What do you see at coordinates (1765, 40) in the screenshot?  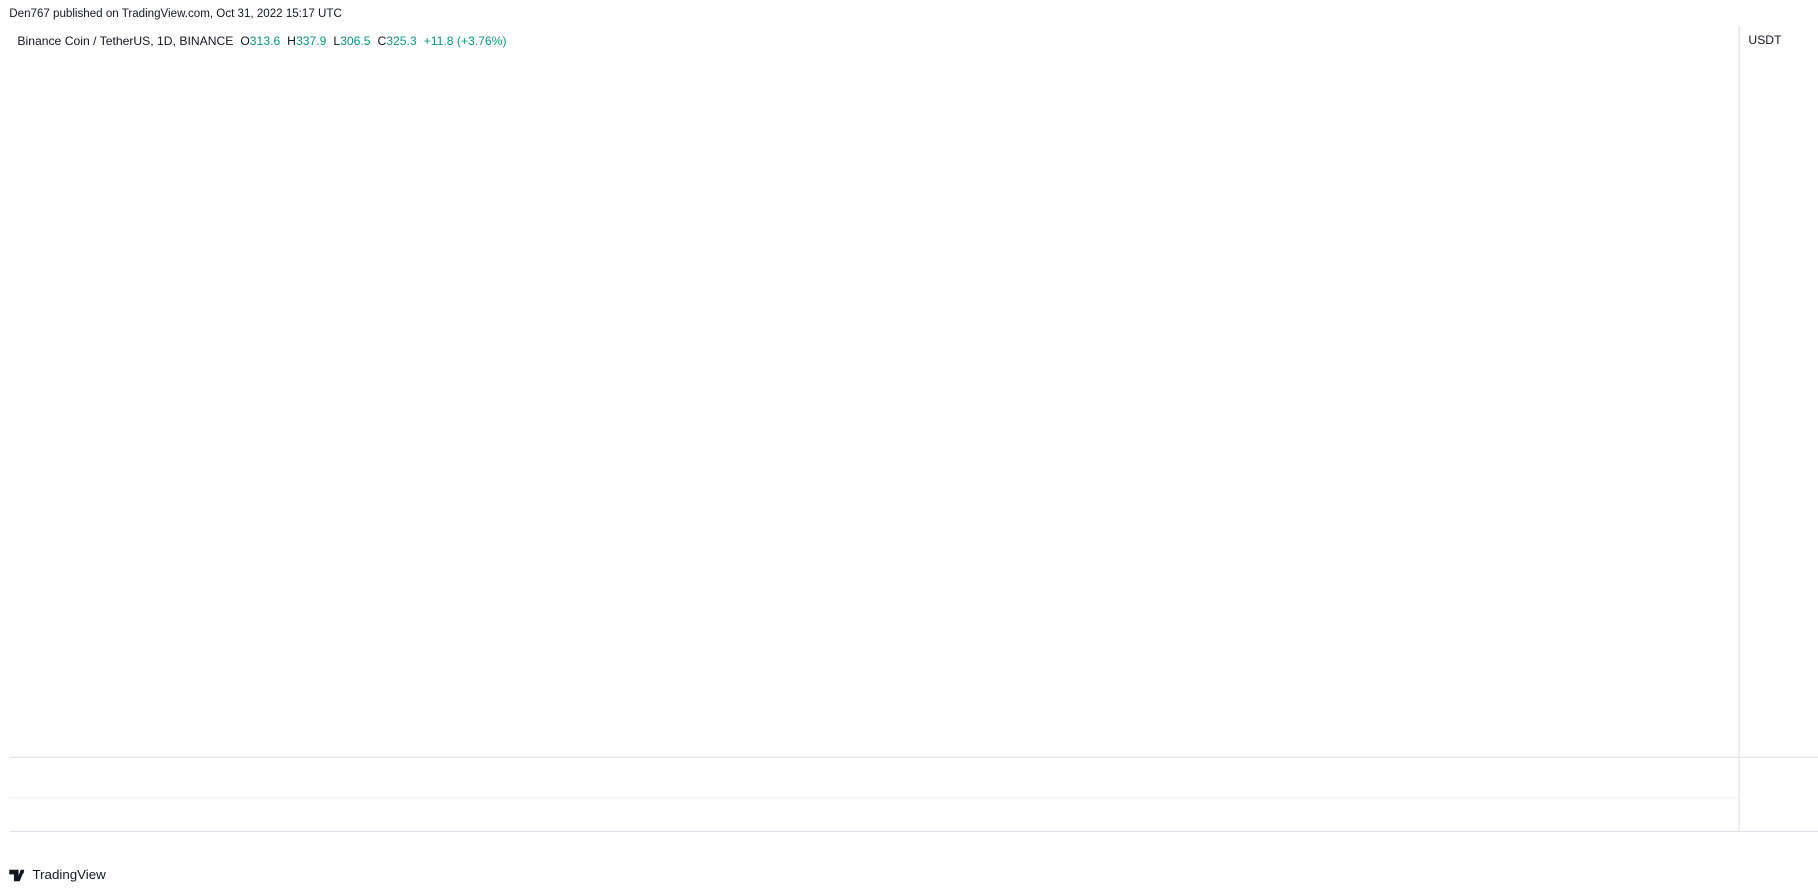 I see `currency: USDT` at bounding box center [1765, 40].